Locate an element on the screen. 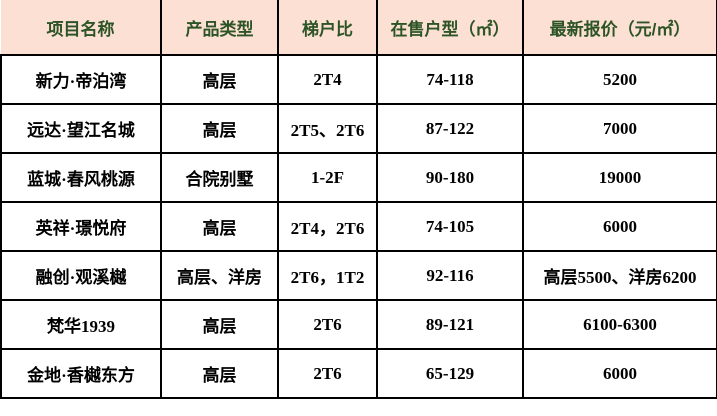 Image resolution: width=717 pixels, height=416 pixels. cell-project-name: 远达·望江名城 is located at coordinates (81, 128).